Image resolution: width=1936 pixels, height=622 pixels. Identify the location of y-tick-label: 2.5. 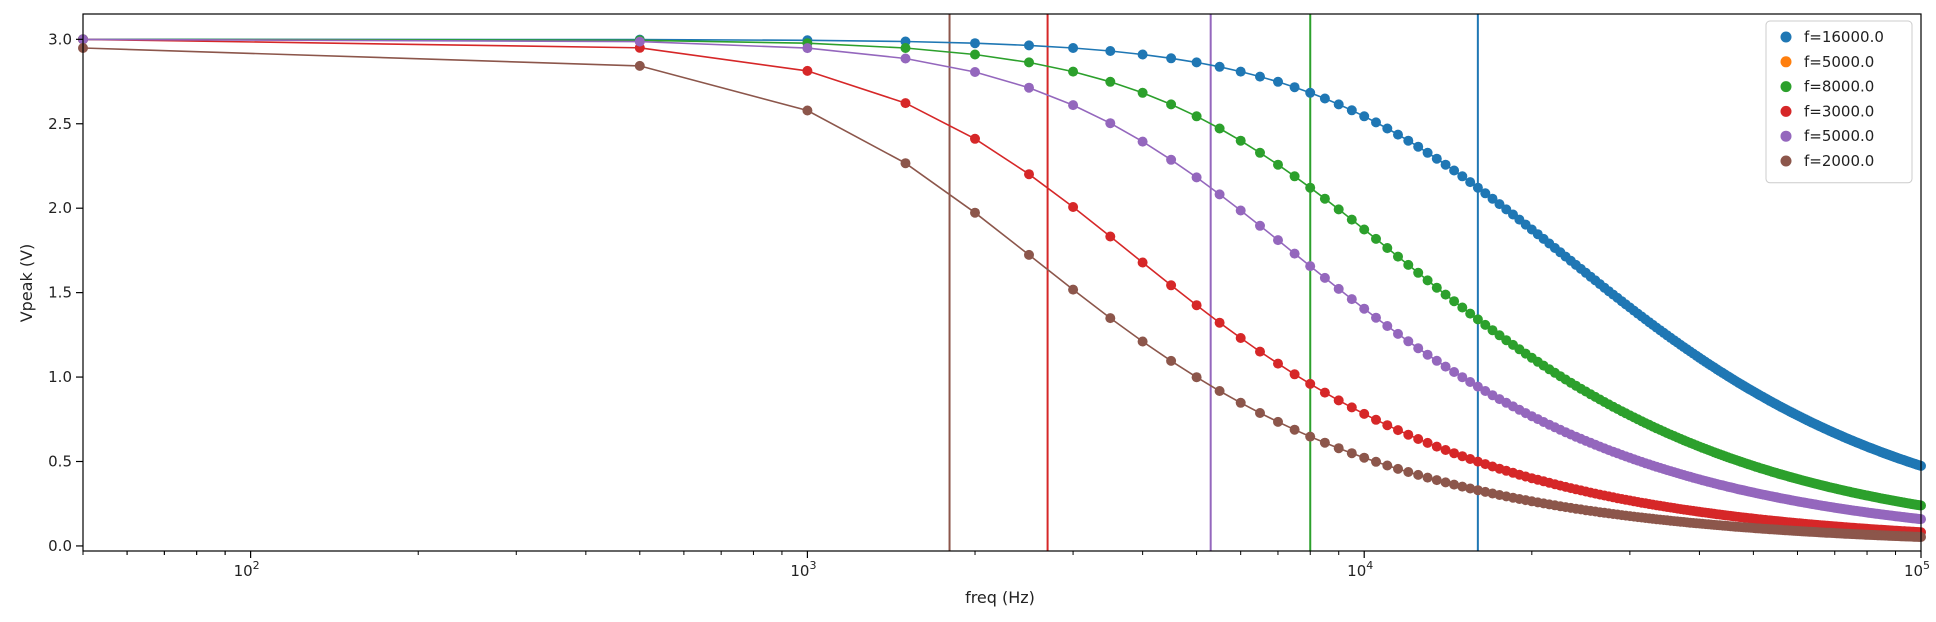
(60, 124).